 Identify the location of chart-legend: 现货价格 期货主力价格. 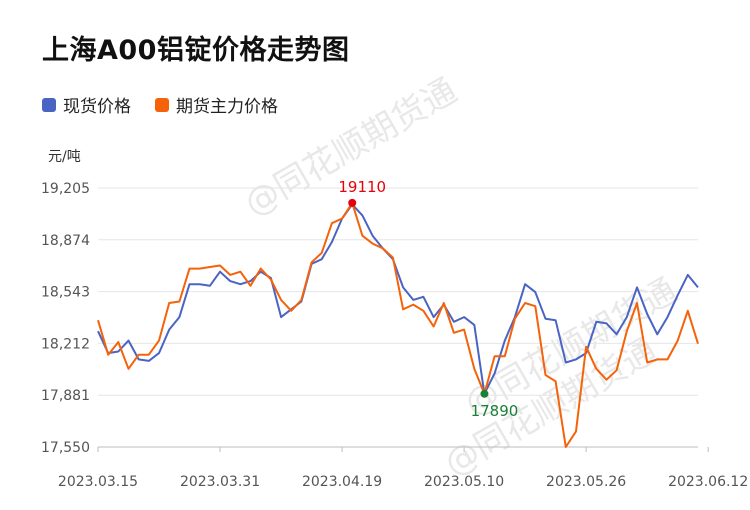
(172, 104).